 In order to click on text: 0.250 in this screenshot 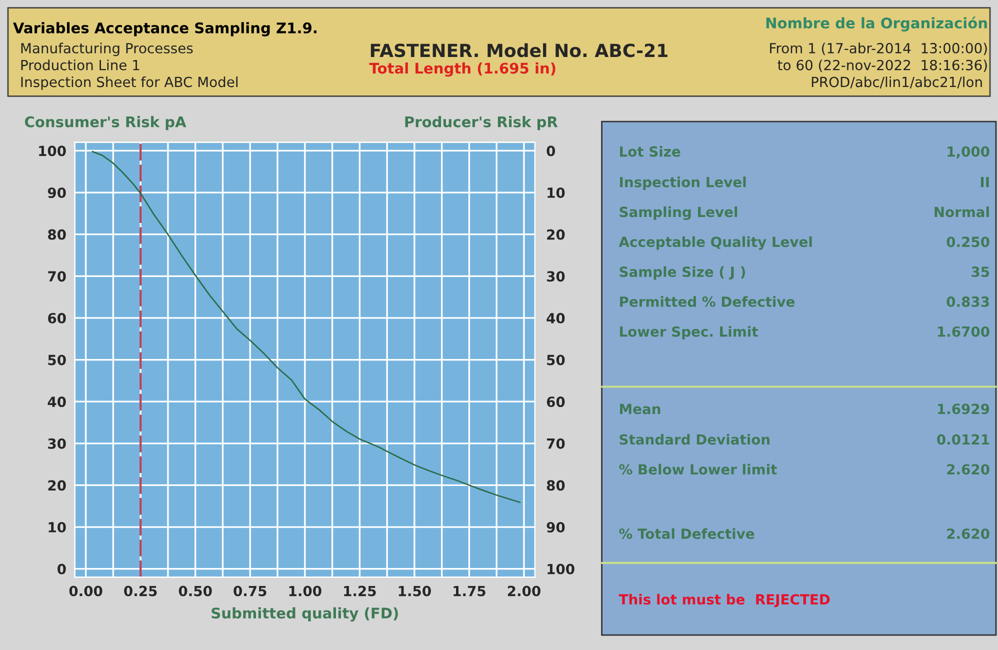, I will do `click(968, 242)`.